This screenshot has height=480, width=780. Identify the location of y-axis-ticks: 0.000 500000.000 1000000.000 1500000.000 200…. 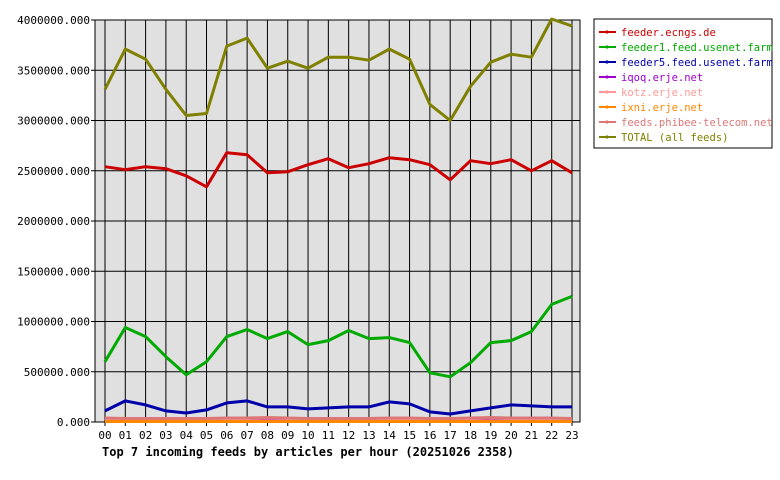
(56, 221).